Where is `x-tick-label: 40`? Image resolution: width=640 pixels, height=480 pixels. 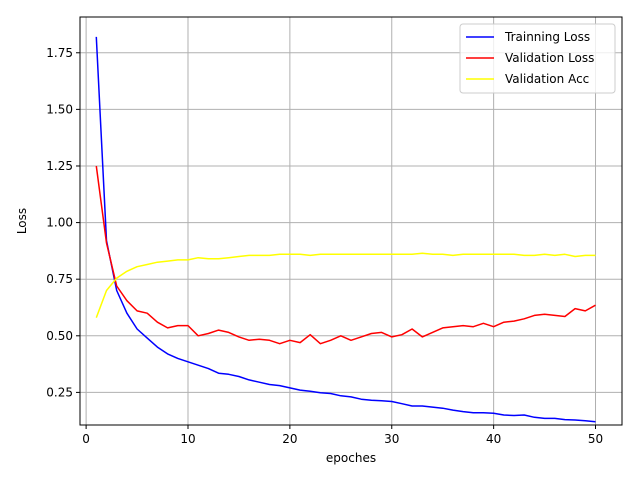 x-tick-label: 40 is located at coordinates (493, 439).